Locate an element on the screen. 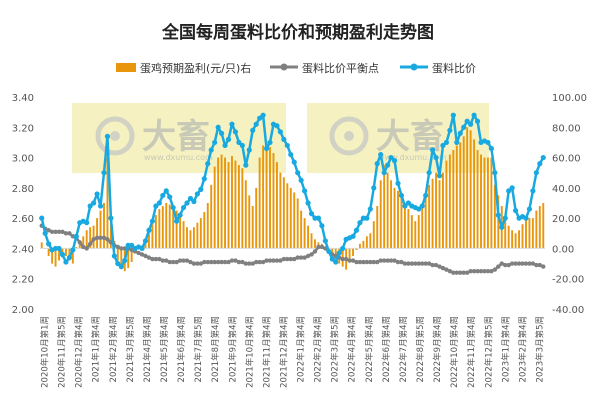  watermark-logo-right is located at coordinates (349, 136).